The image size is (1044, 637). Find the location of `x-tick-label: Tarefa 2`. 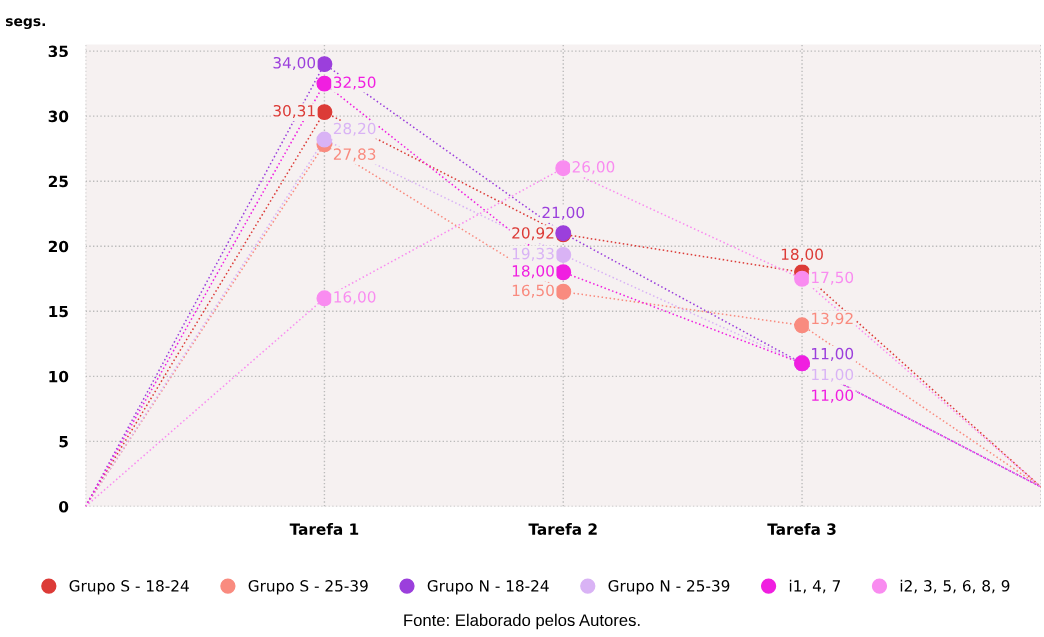

x-tick-label: Tarefa 2 is located at coordinates (562, 529).